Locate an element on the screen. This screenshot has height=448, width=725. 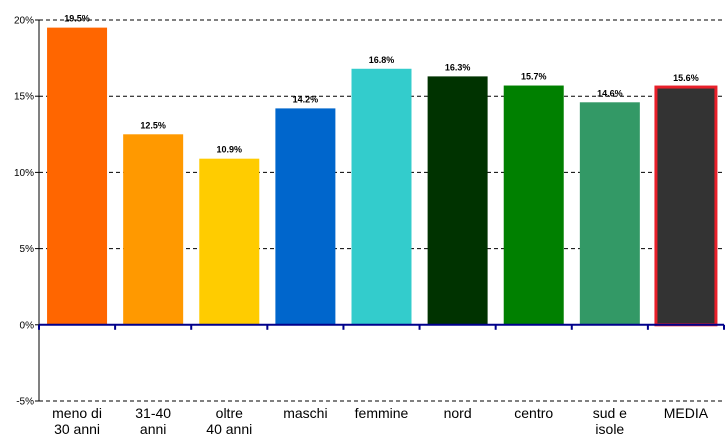
y-tick-label: 10% is located at coordinates (24, 173).